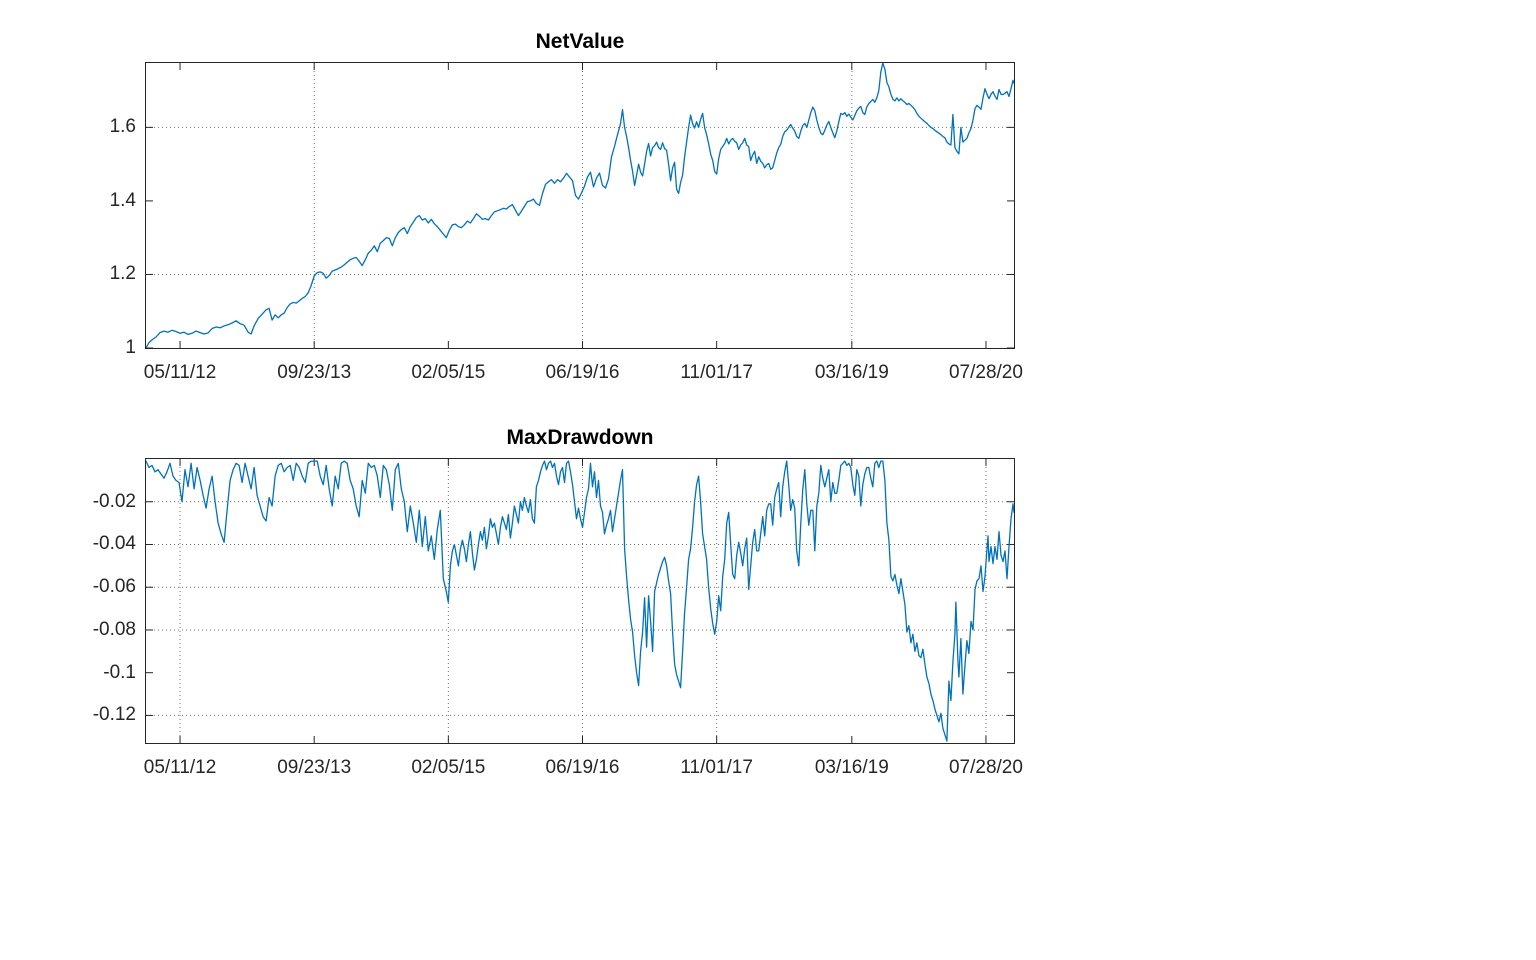  I want to click on y-tick-label: 1, so click(130, 347).